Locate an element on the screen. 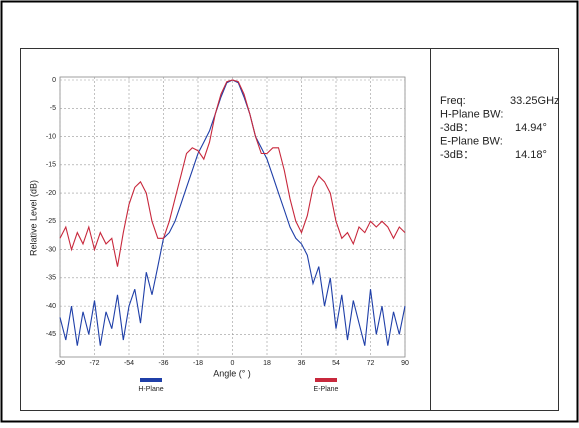  legend-label: H-Plane is located at coordinates (150, 389).